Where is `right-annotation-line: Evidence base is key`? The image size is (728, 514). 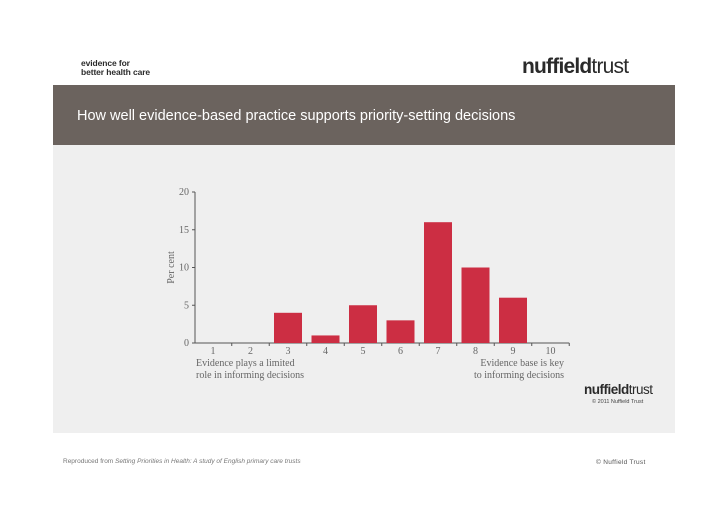
right-annotation-line: Evidence base is key is located at coordinates (522, 363).